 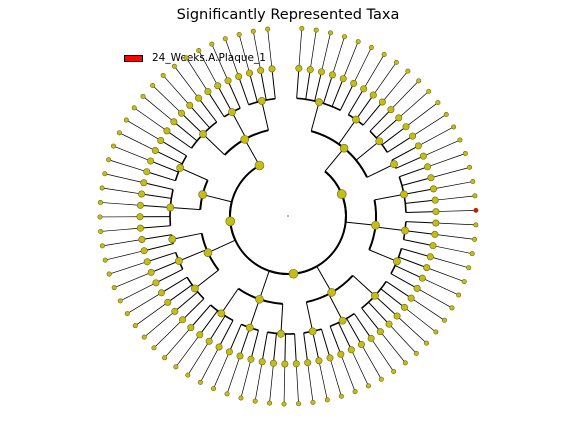 What do you see at coordinates (133, 58) in the screenshot?
I see `legend-swatch` at bounding box center [133, 58].